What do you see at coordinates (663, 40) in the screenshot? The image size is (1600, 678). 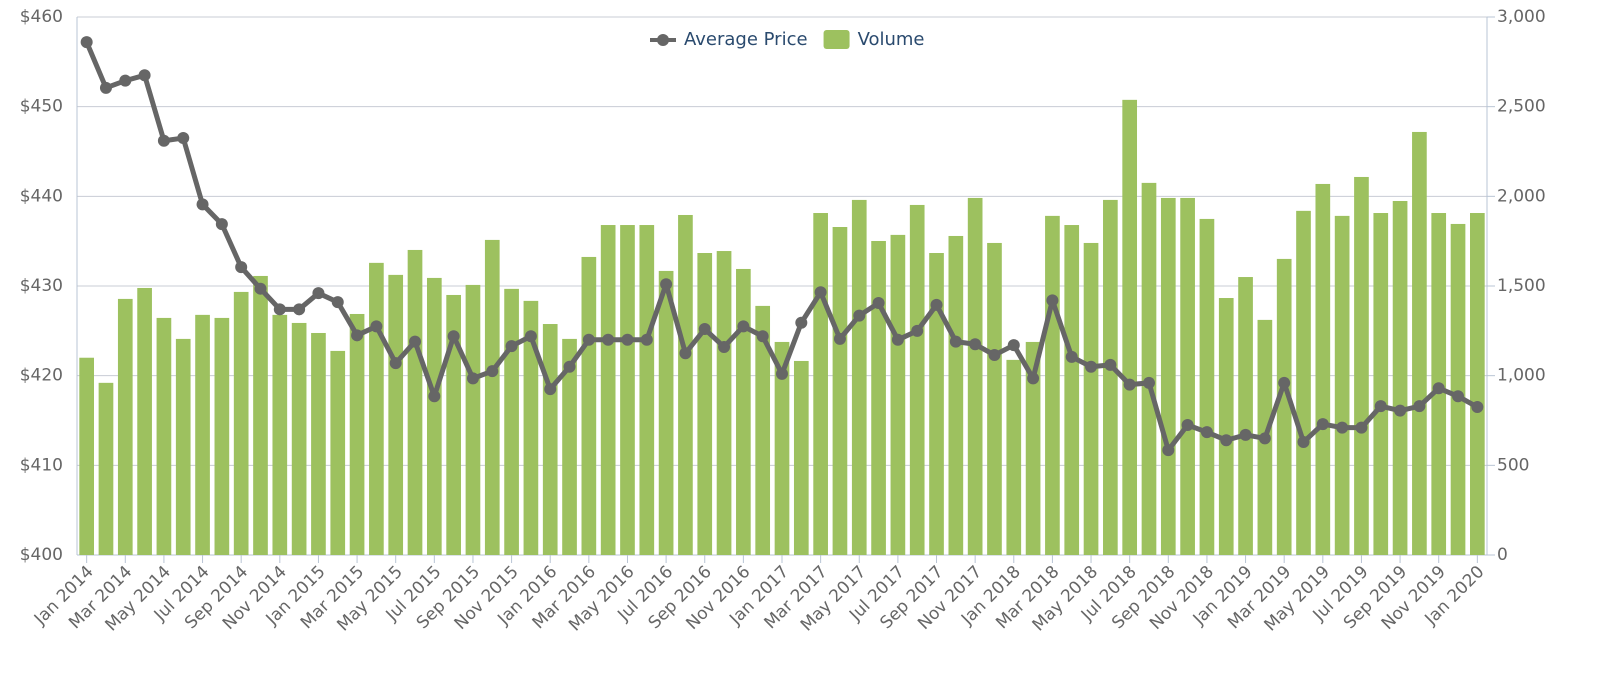 I see `legend-marker` at bounding box center [663, 40].